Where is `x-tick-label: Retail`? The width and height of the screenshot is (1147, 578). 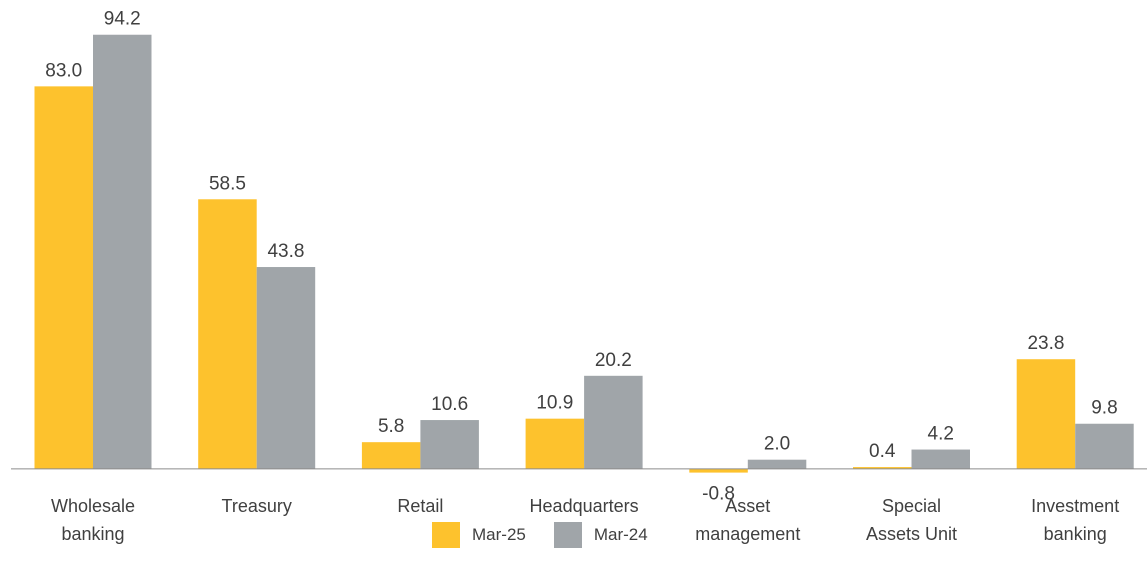 x-tick-label: Retail is located at coordinates (420, 506).